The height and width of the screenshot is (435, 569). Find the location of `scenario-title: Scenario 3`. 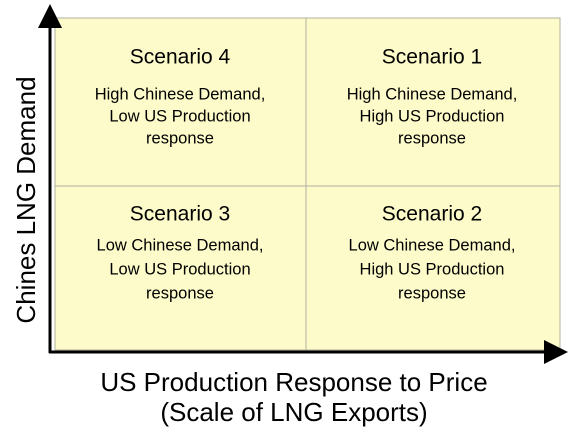

scenario-title: Scenario 3 is located at coordinates (180, 214).